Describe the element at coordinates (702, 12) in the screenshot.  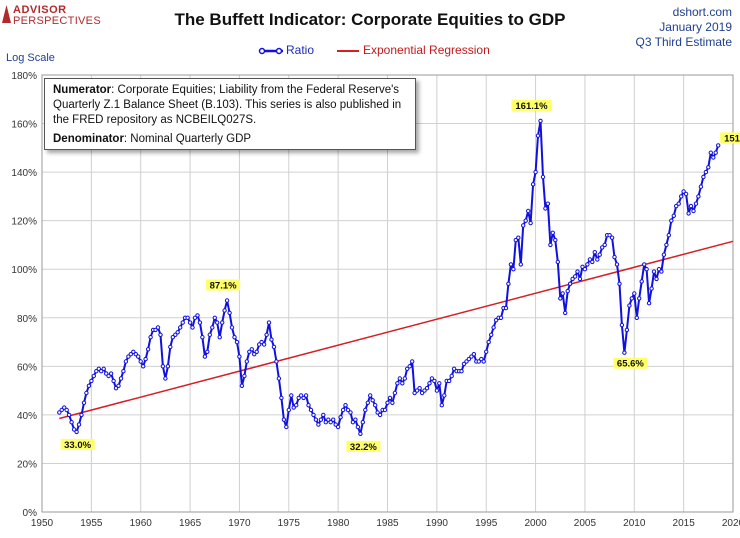
I see `source-site: dshort.com` at that location.